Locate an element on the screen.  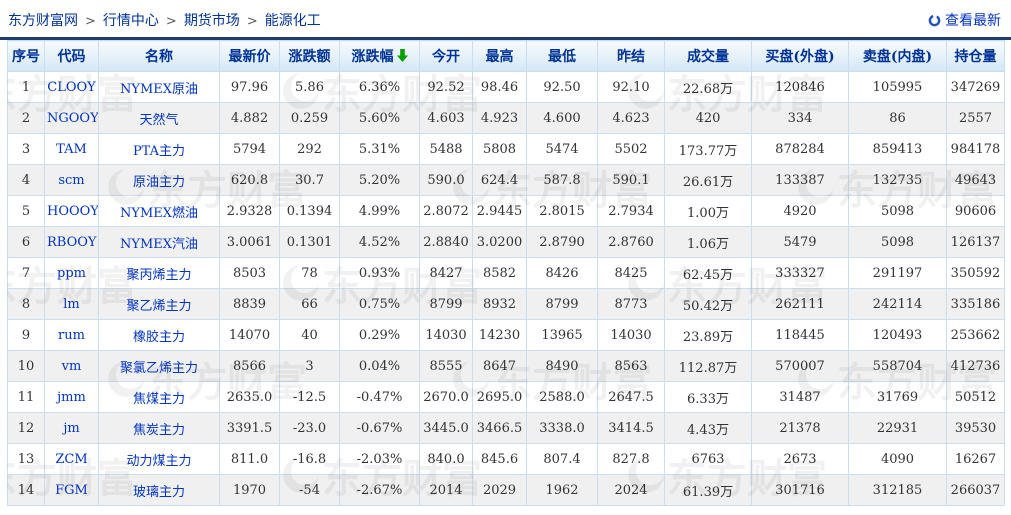
code-link: rum is located at coordinates (71, 335).